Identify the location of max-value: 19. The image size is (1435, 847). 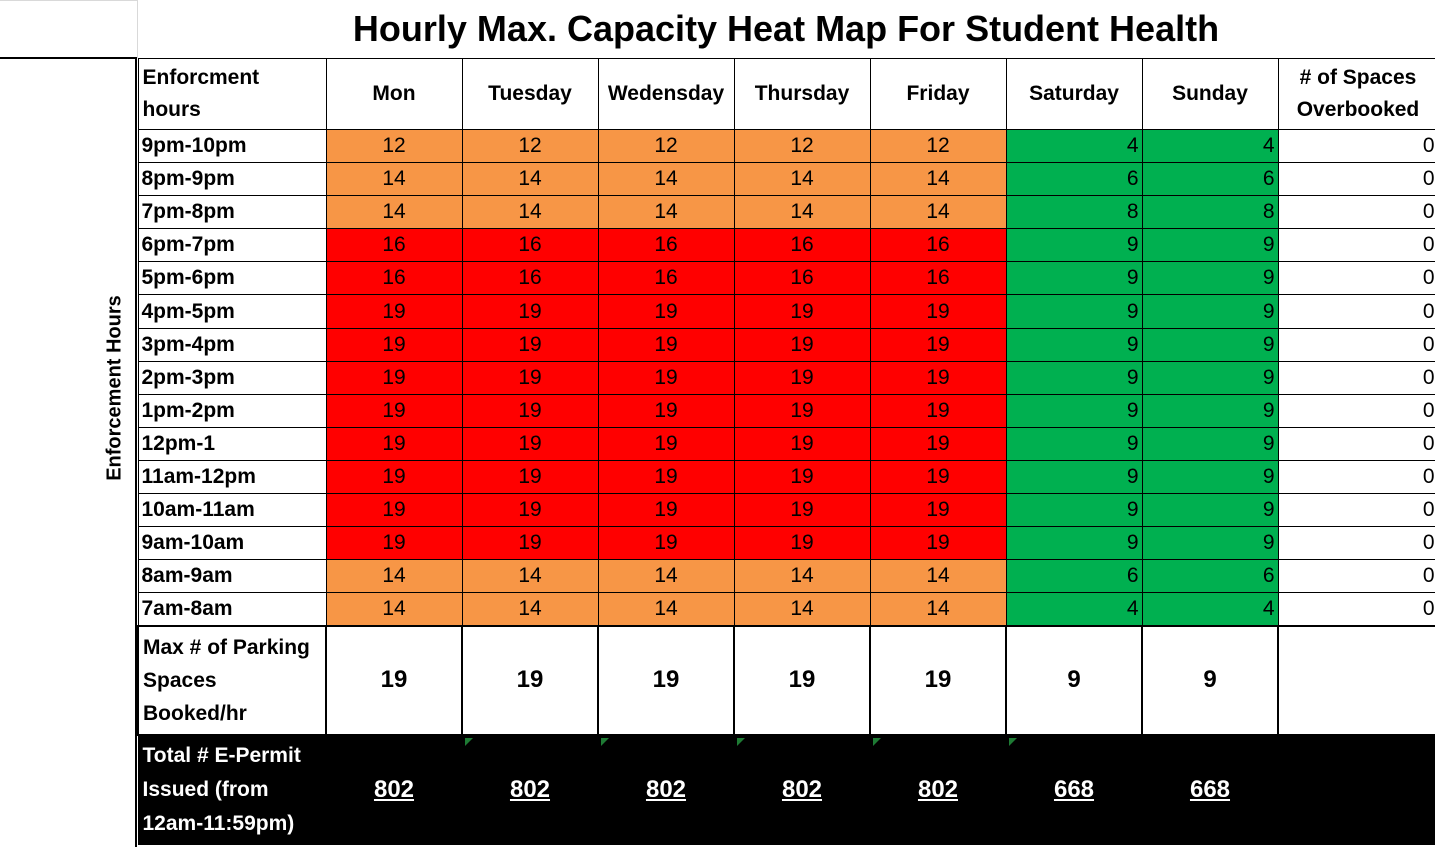
(530, 680).